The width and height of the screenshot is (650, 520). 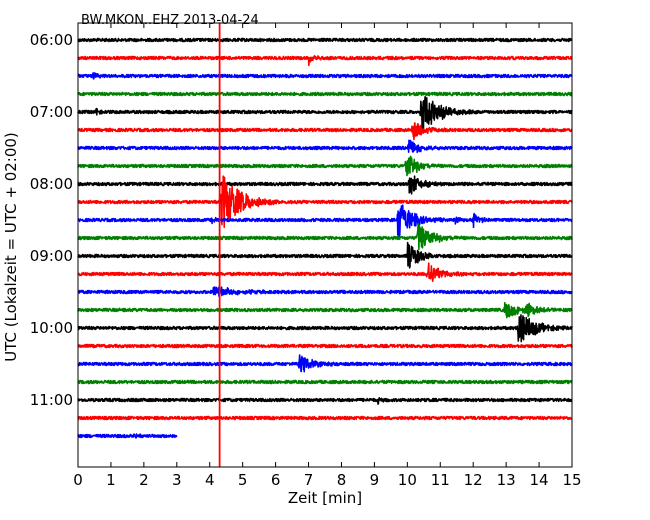 What do you see at coordinates (177, 480) in the screenshot?
I see `x-tick-label: 3` at bounding box center [177, 480].